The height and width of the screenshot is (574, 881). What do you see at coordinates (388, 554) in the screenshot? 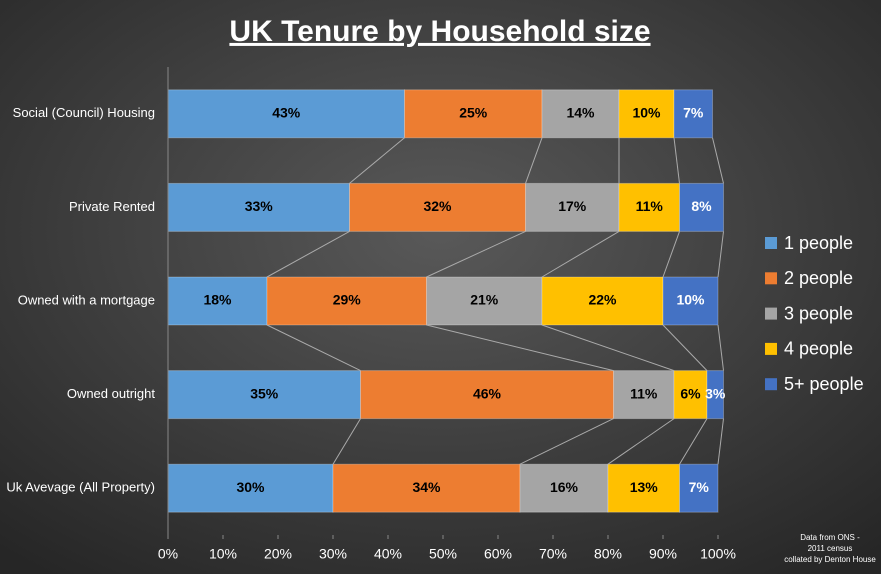
I see `x-tick-label: 40%` at bounding box center [388, 554].